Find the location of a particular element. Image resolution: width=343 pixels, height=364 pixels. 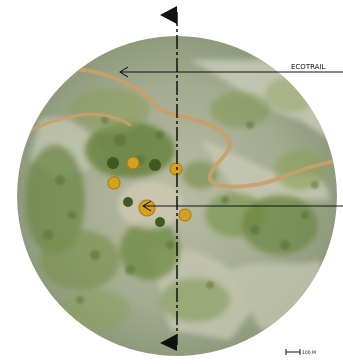

site-arrow-left-icon is located at coordinates (147, 206).